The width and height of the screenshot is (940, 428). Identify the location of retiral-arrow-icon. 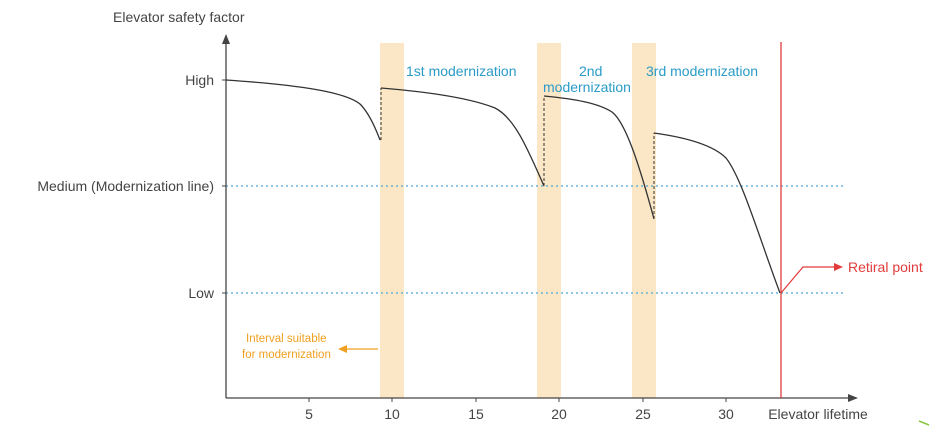
(838, 267).